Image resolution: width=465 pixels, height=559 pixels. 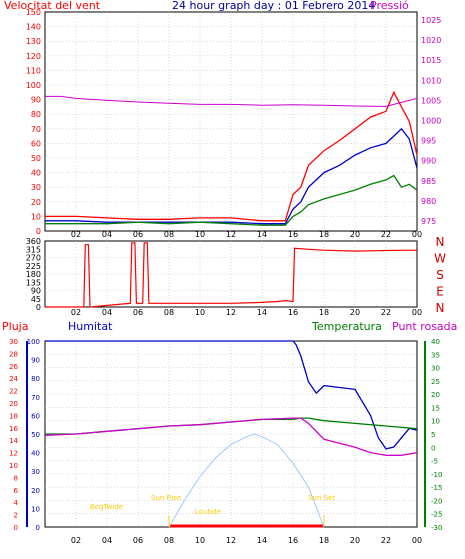 I want to click on wind-axis-tick: 30, so click(x=36, y=187).